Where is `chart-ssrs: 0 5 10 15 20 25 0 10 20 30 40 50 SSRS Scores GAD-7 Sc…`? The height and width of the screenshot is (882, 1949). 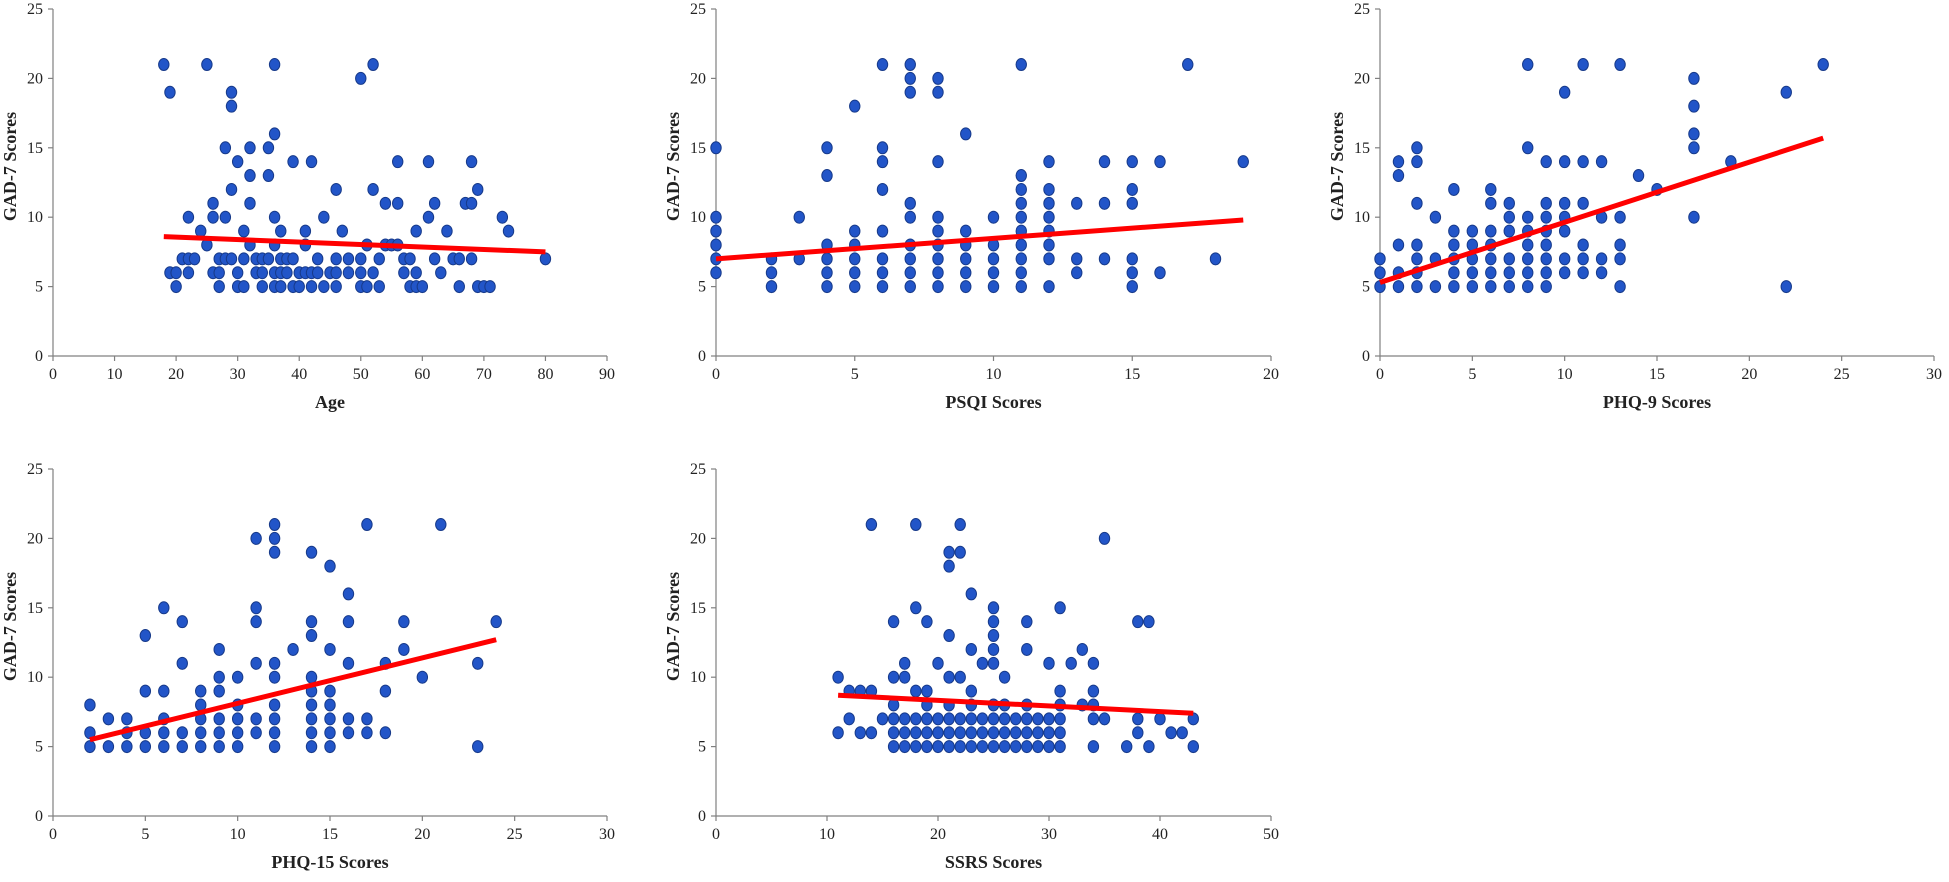 chart-ssrs: 0 5 10 15 20 25 0 10 20 30 40 50 SSRS Scores GAD-7 Sc… is located at coordinates (971, 666).